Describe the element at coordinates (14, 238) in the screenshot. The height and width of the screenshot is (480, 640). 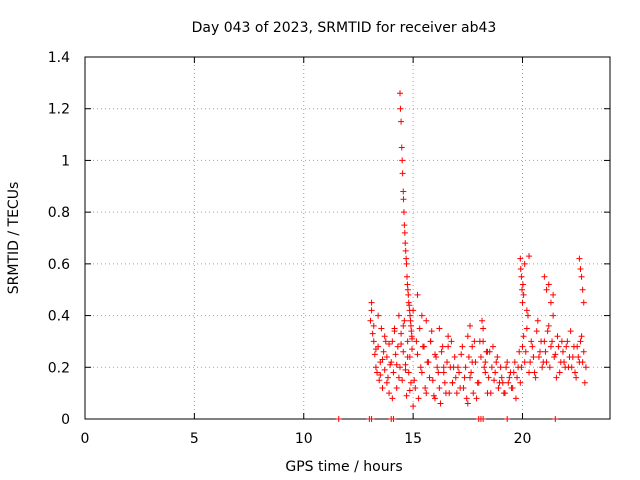
I see `y-axis-label: SRMTID / TECUs` at that location.